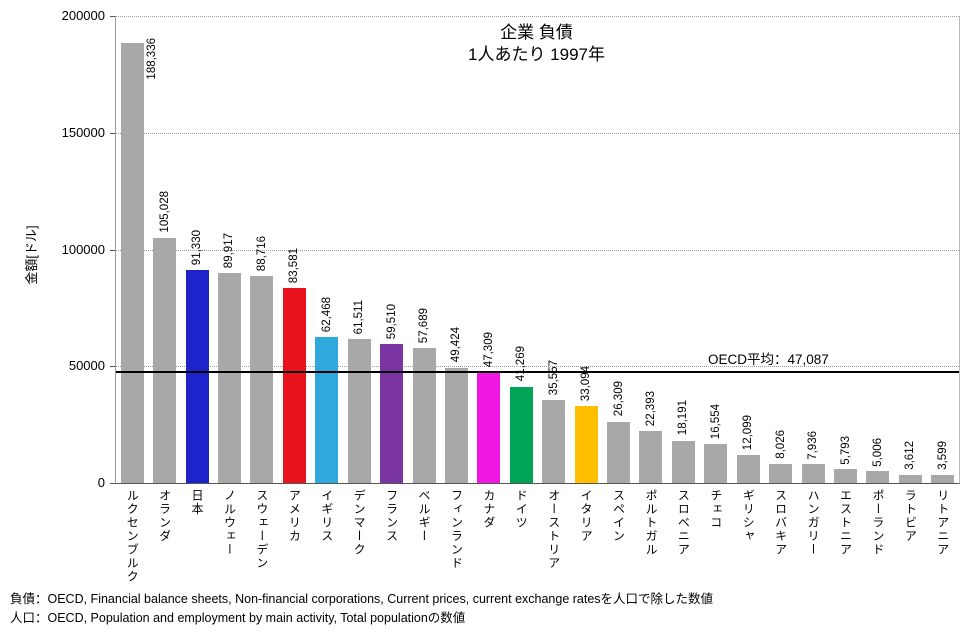  Describe the element at coordinates (715, 422) in the screenshot. I see `bar-value-label: 16,554` at that location.